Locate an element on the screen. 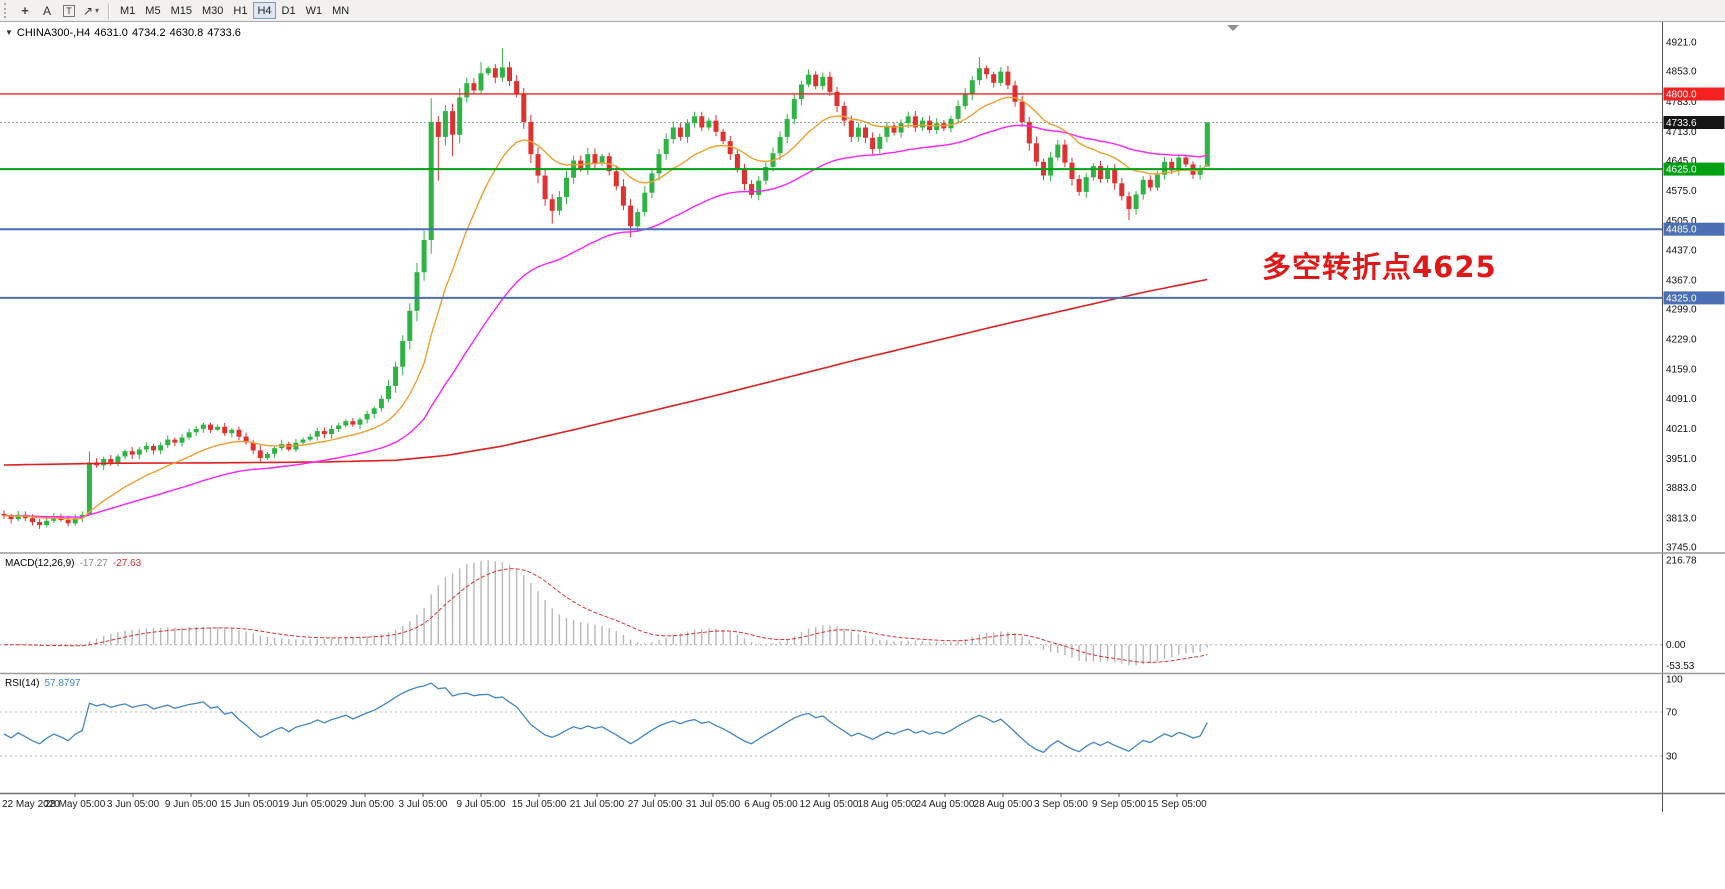  svg-text: 4800.0 is located at coordinates (1681, 95).